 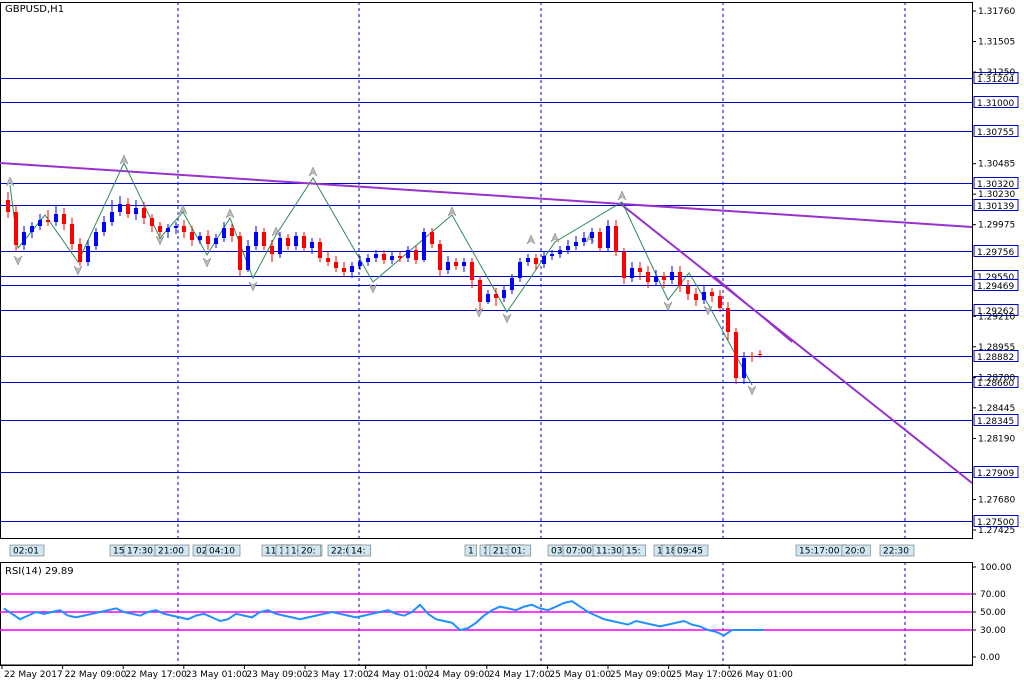 I want to click on time-label: 26 May 01:00, so click(x=762, y=675).